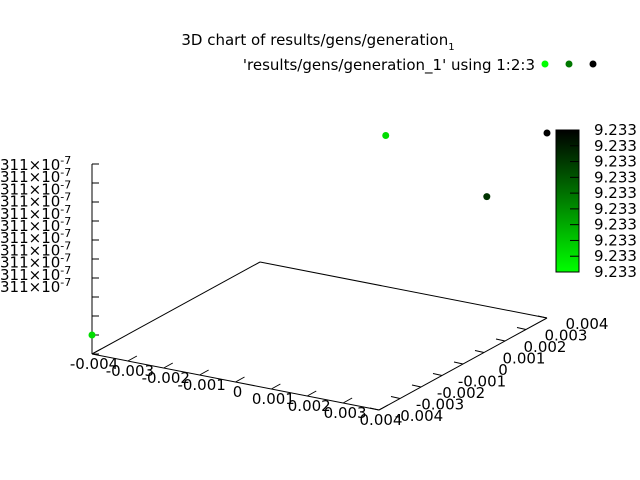 This screenshot has width=640, height=480. I want to click on chart-title: 3D chart of results/gens/generation1, so click(317, 42).